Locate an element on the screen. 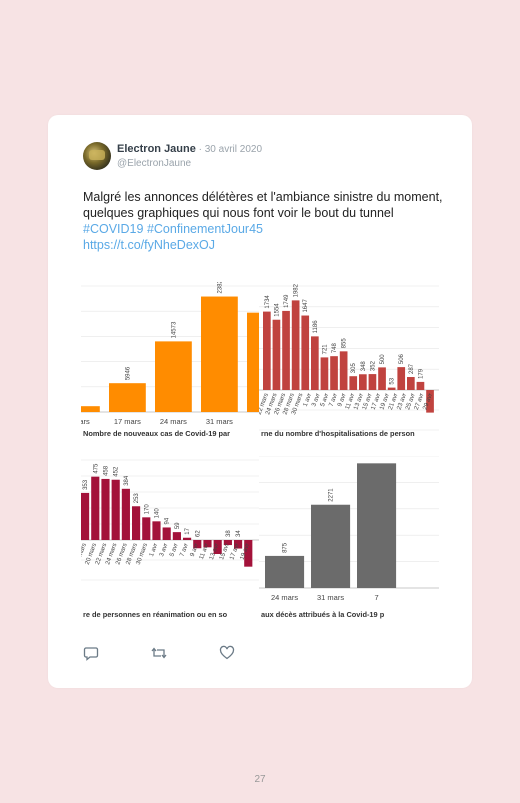 The height and width of the screenshot is (803, 520). data-label: 748 is located at coordinates (335, 348).